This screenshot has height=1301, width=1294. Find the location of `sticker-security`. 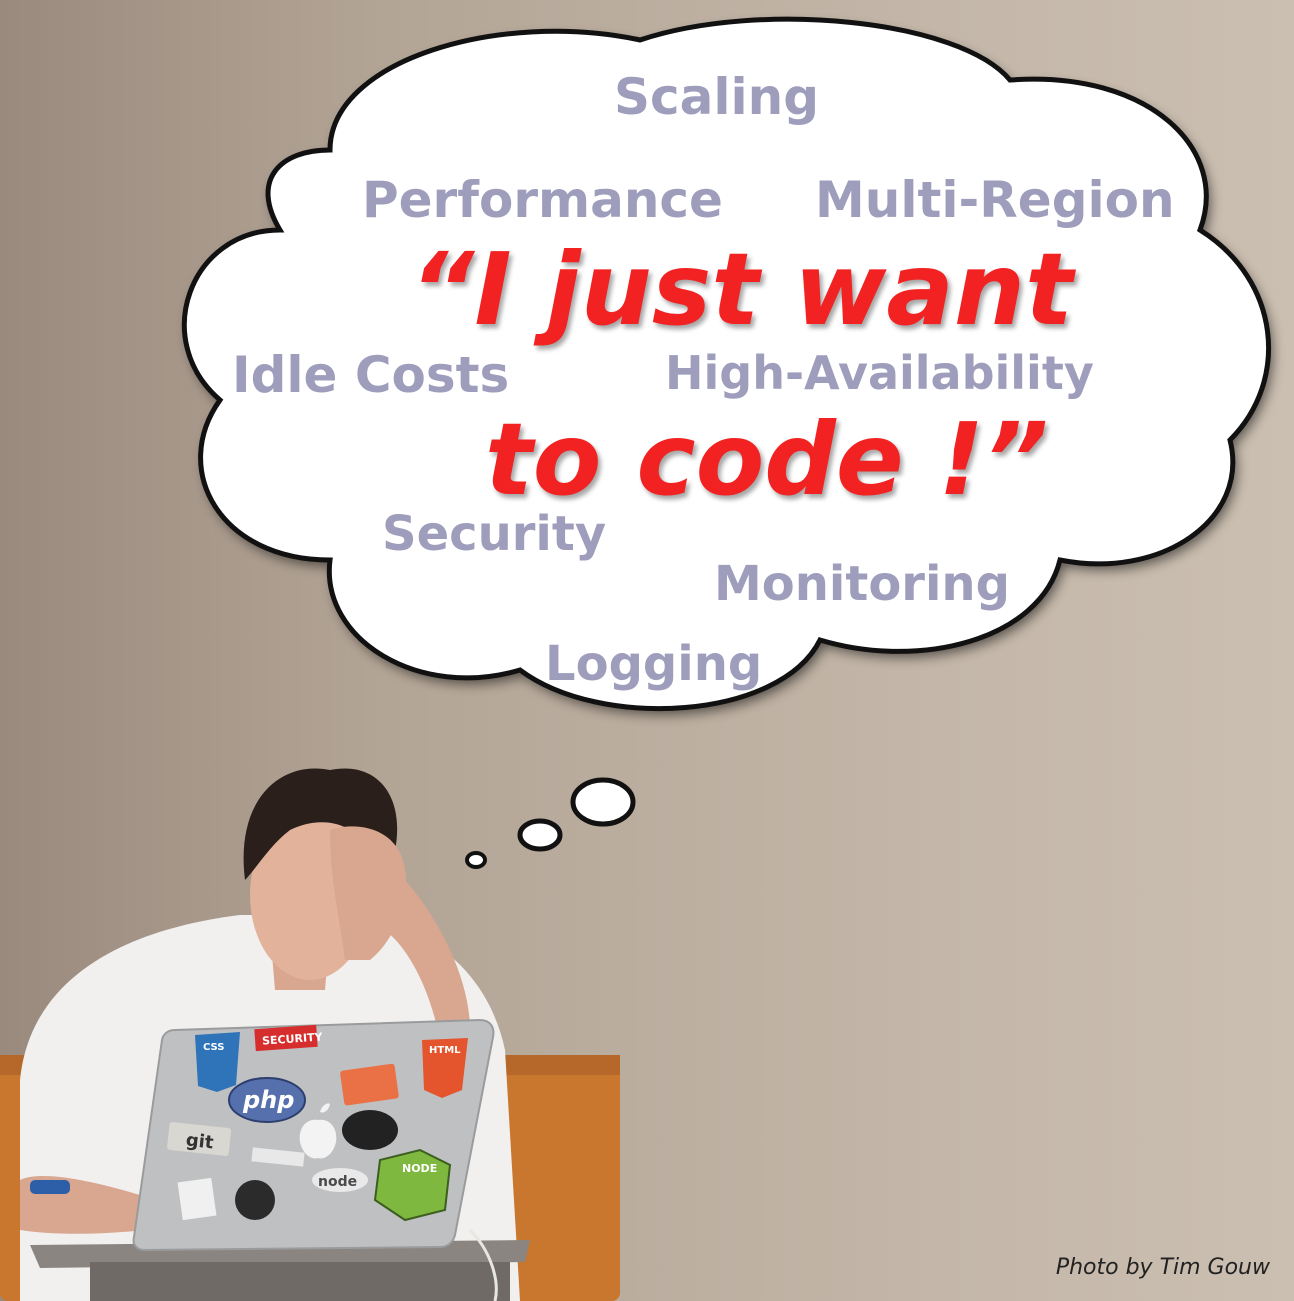

sticker-security is located at coordinates (286, 1038).